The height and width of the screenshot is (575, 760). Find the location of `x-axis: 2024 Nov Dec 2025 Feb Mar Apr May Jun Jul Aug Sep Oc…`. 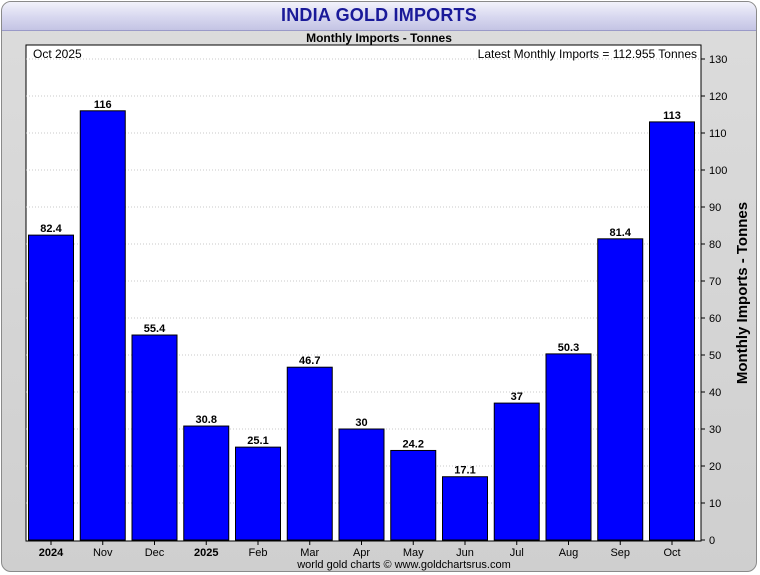

x-axis: 2024 Nov Dec 2025 Feb Mar Apr May Jun Jul Aug Sep Oc… is located at coordinates (360, 550).